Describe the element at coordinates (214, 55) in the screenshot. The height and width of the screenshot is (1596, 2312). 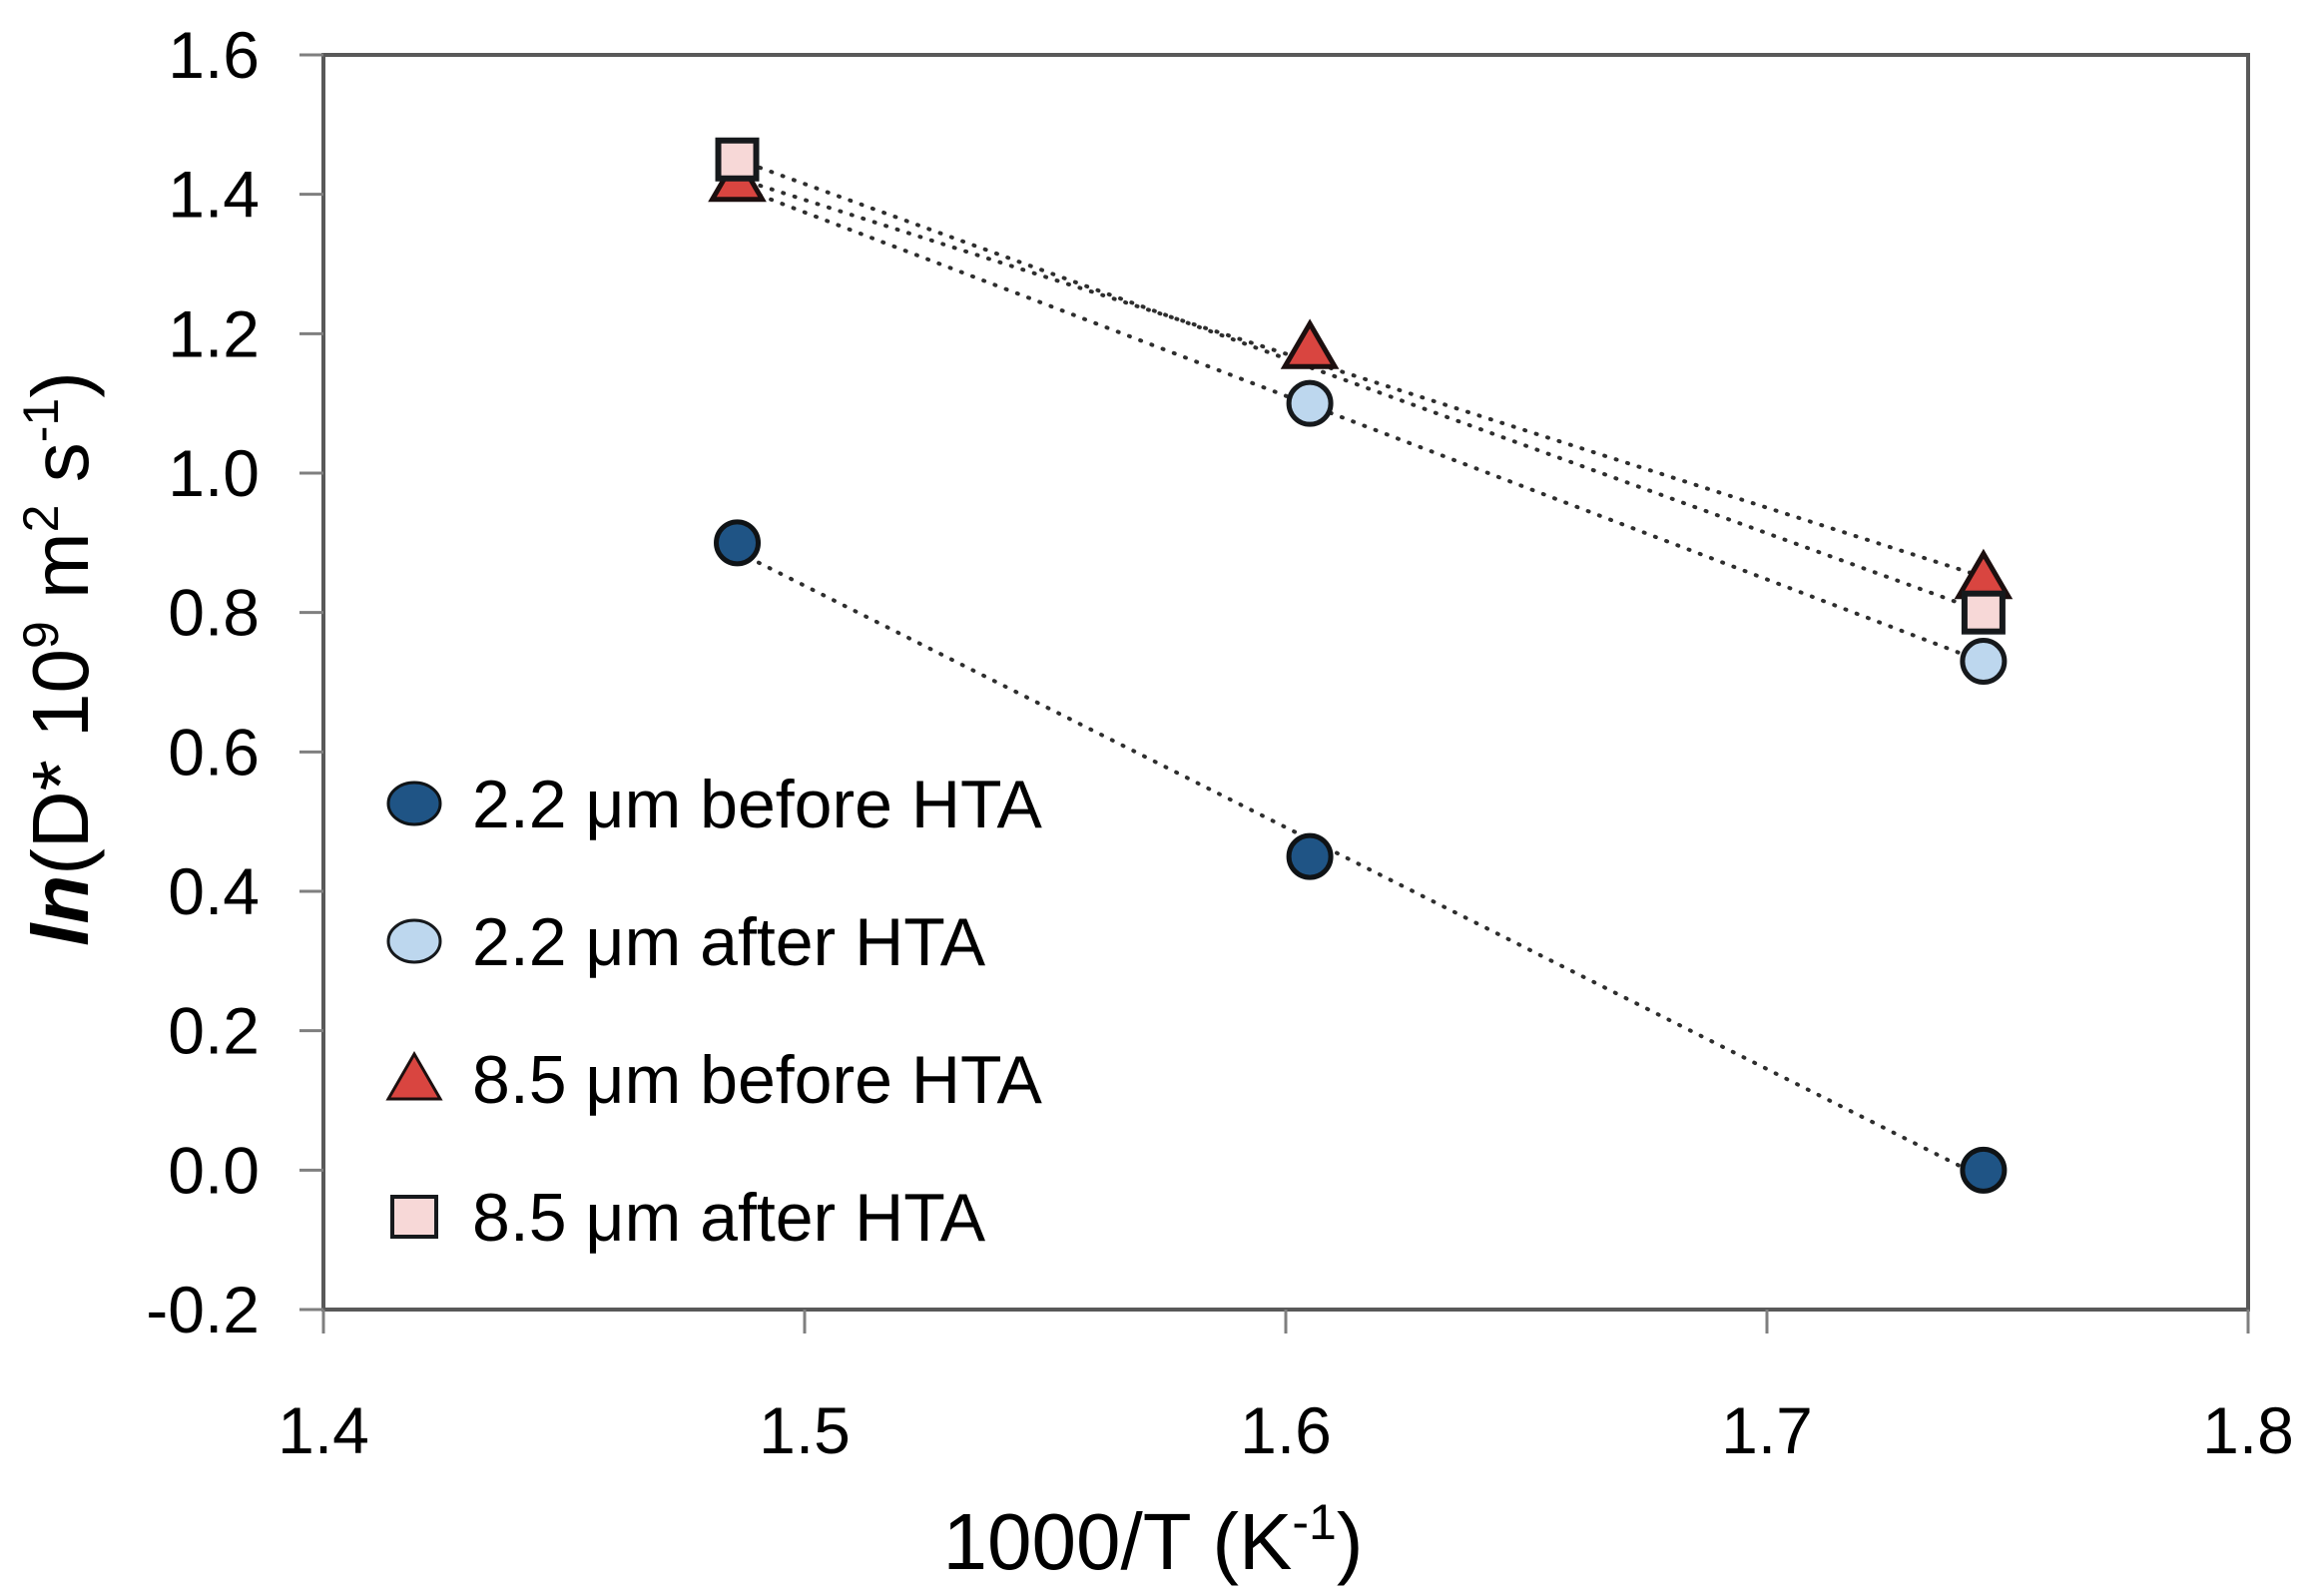
I see `y-axis-tick-label: 1.6` at that location.